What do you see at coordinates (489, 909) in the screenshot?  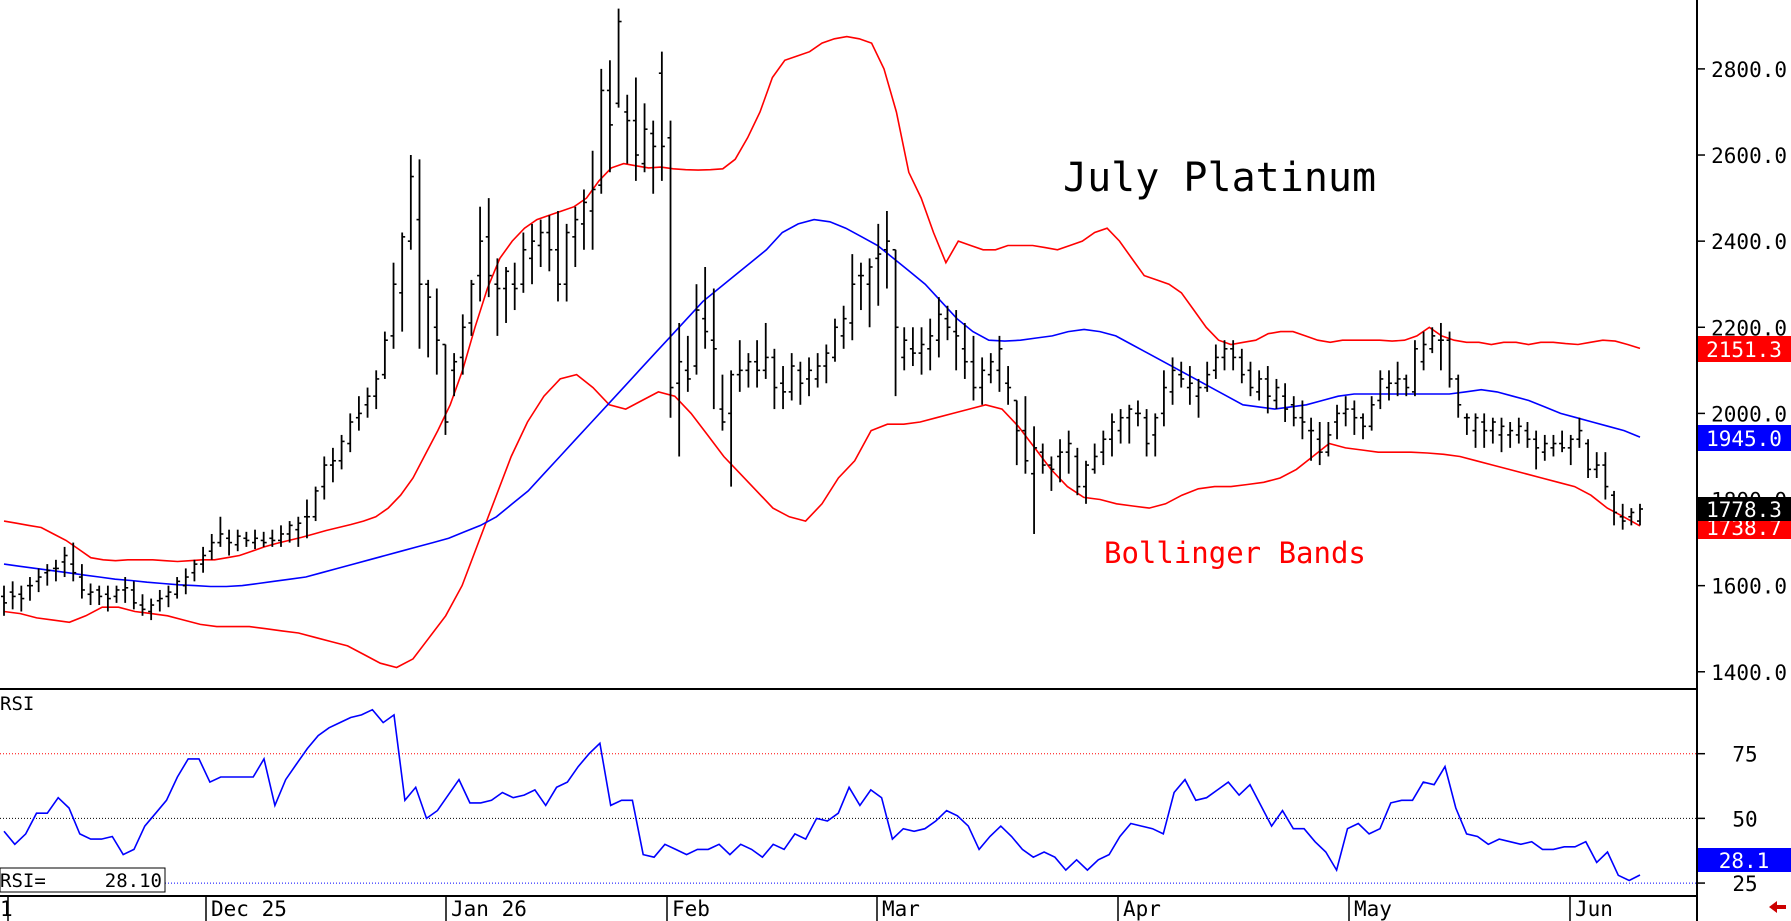 I see `x-tick-label: Jan 26` at bounding box center [489, 909].